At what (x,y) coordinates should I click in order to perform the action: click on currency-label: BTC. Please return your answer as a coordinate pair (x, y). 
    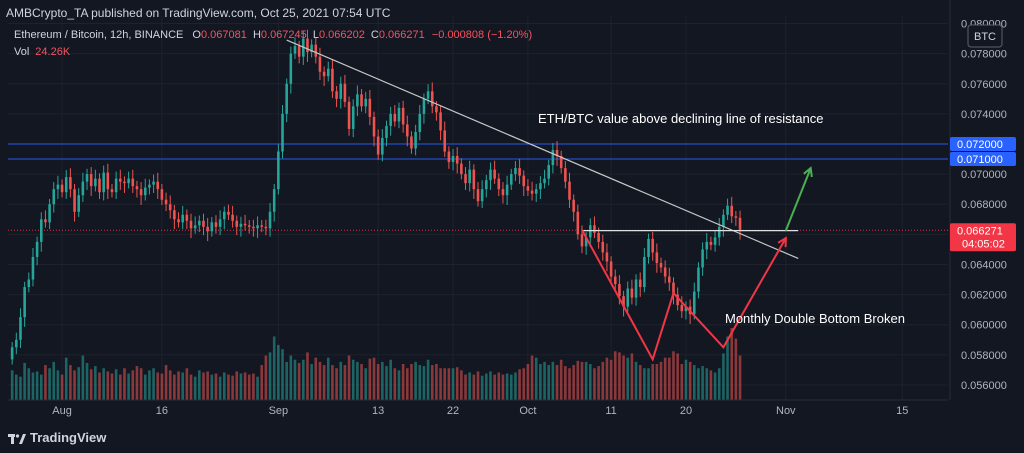
    Looking at the image, I should click on (985, 37).